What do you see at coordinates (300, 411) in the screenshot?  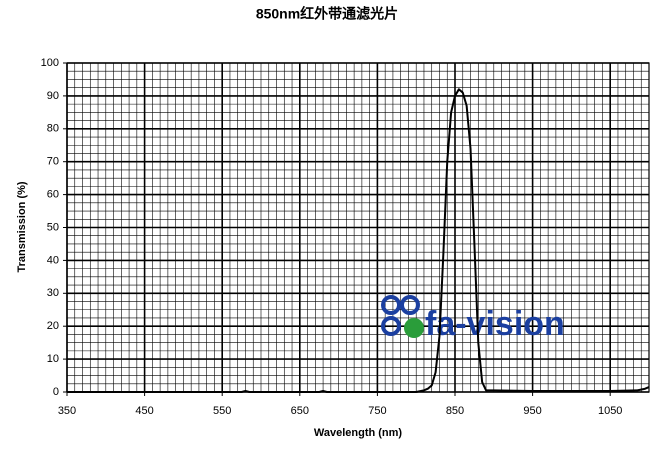 I see `x-tick-label: 650` at bounding box center [300, 411].